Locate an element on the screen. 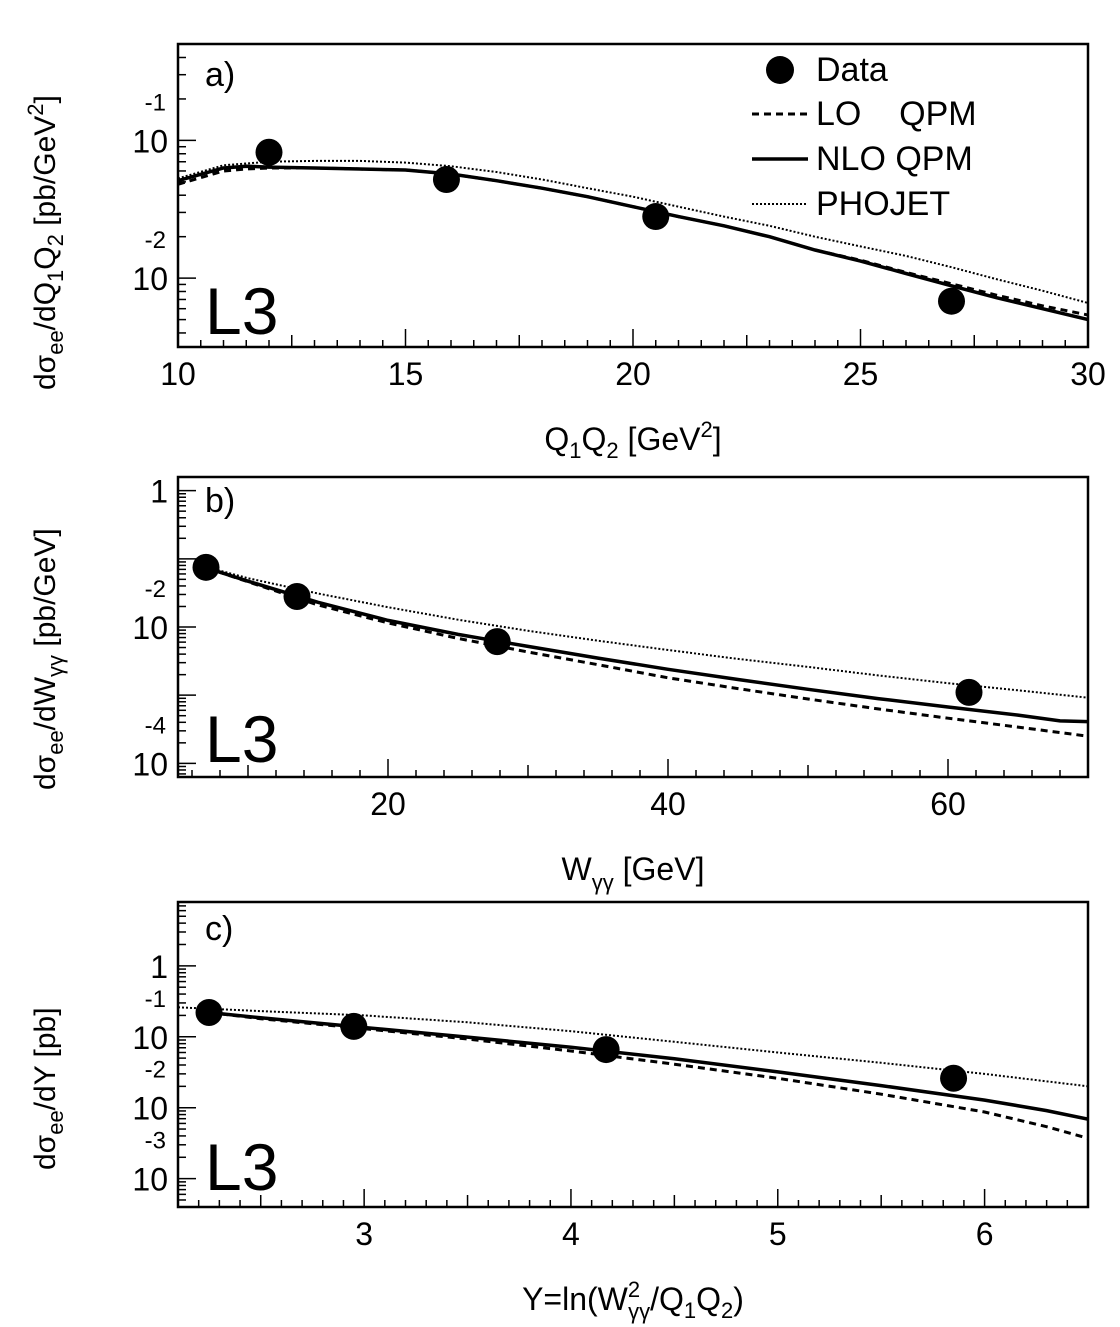 The image size is (1120, 1327). panel-a-phojet-curve is located at coordinates (633, 231).